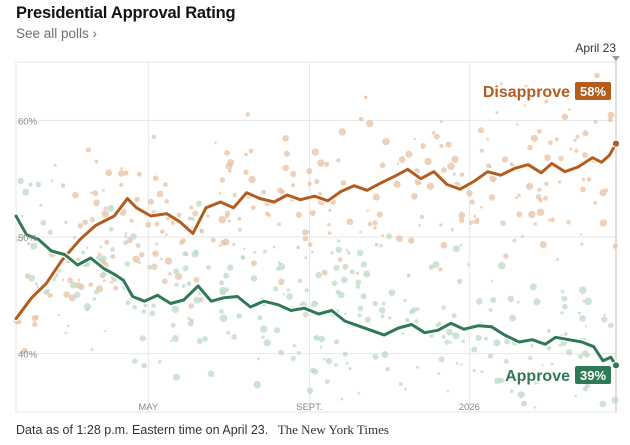 The width and height of the screenshot is (630, 445). What do you see at coordinates (526, 92) in the screenshot?
I see `disapprove-label: Disapprove` at bounding box center [526, 92].